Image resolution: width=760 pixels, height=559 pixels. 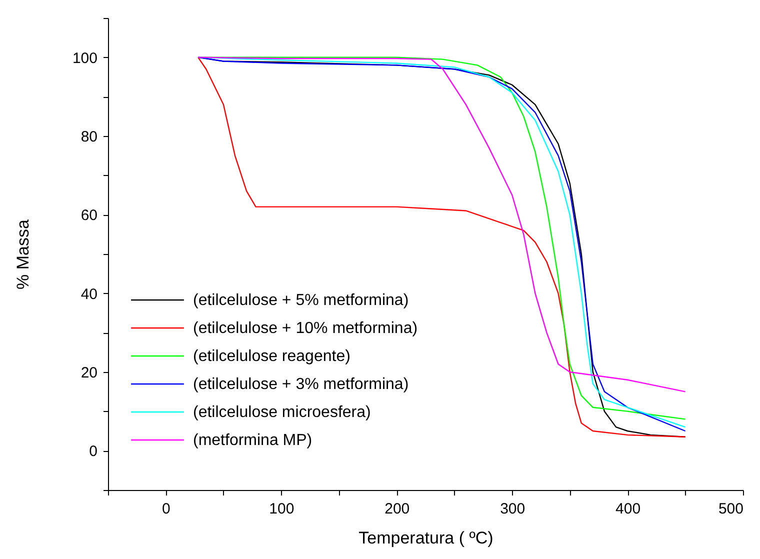 What do you see at coordinates (282, 412) in the screenshot?
I see `legend-label: (etilcelulose microesfera)` at bounding box center [282, 412].